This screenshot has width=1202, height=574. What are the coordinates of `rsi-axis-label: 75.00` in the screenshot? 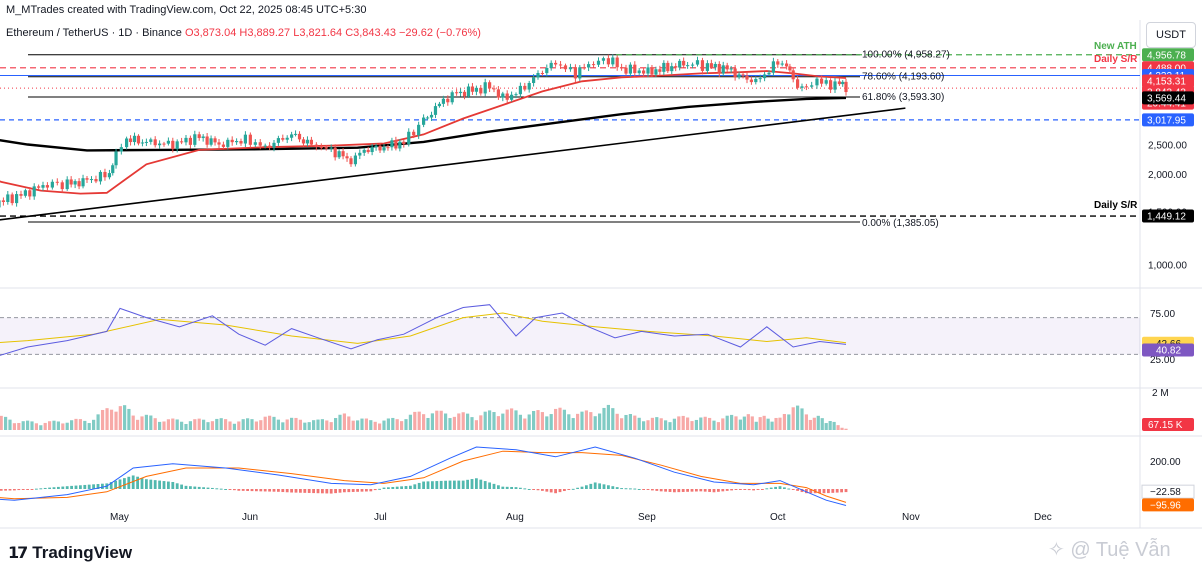 It's located at (1162, 314).